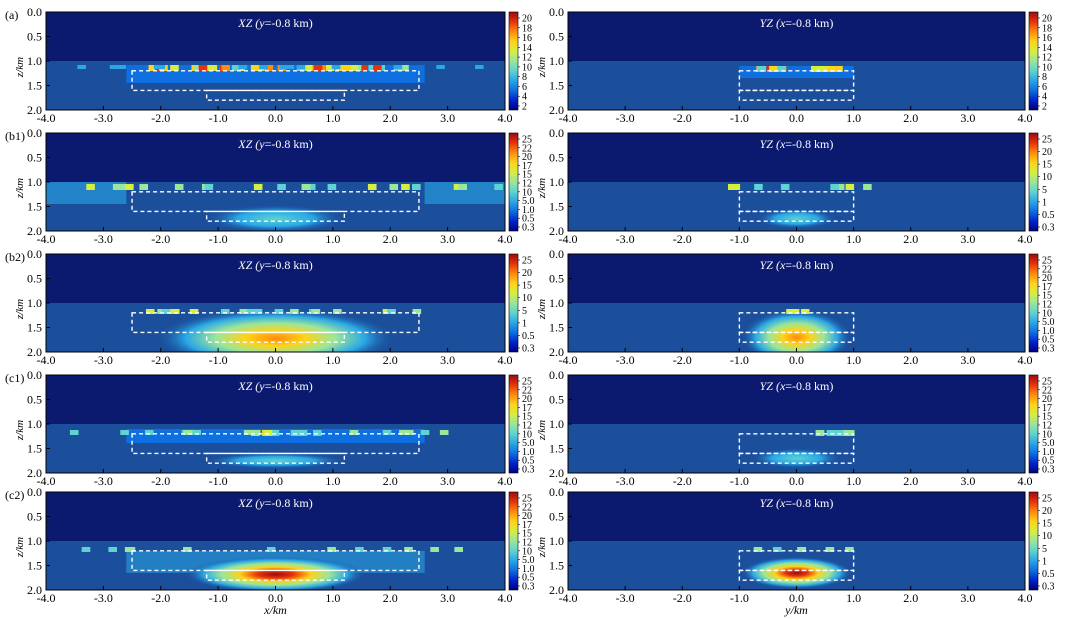 This screenshot has height=619, width=1073. Describe the element at coordinates (625, 239) in the screenshot. I see `x-tick-label: -3.0` at that location.